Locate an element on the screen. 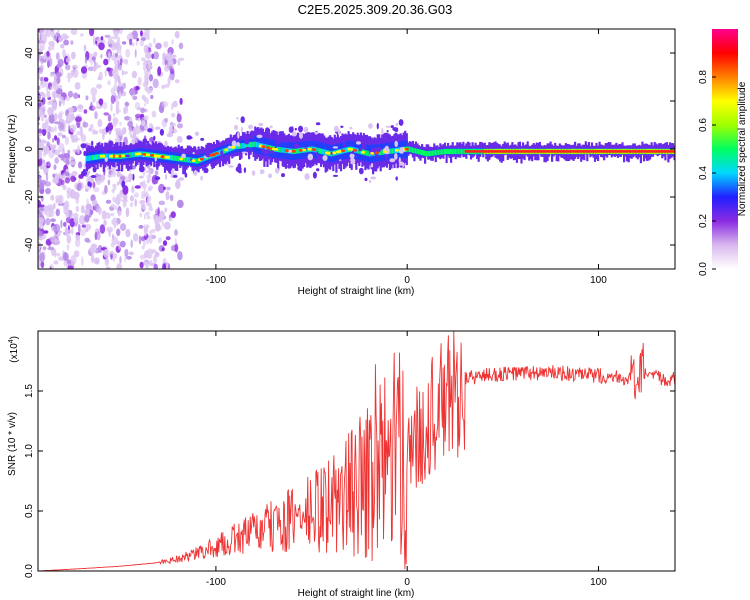 The height and width of the screenshot is (600, 750). x-tick-label: 100 is located at coordinates (598, 582).